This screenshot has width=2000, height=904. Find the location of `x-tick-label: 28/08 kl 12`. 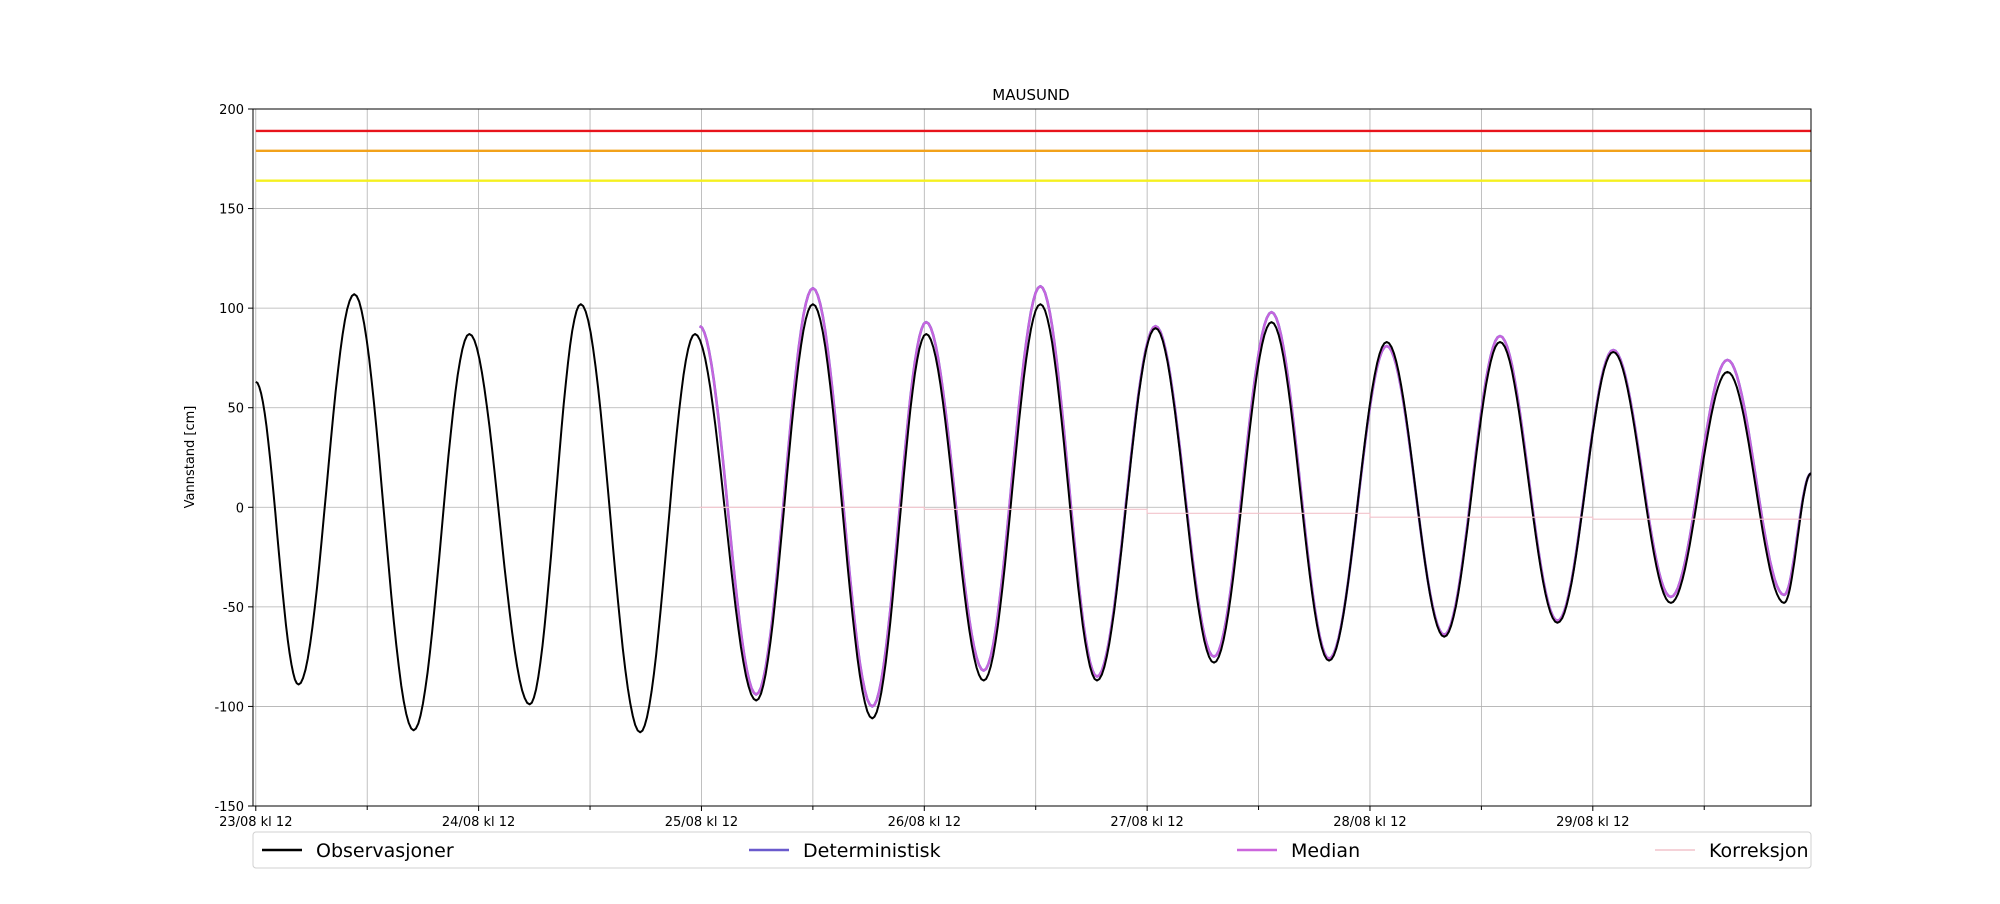

x-tick-label: 28/08 kl 12 is located at coordinates (1369, 822).